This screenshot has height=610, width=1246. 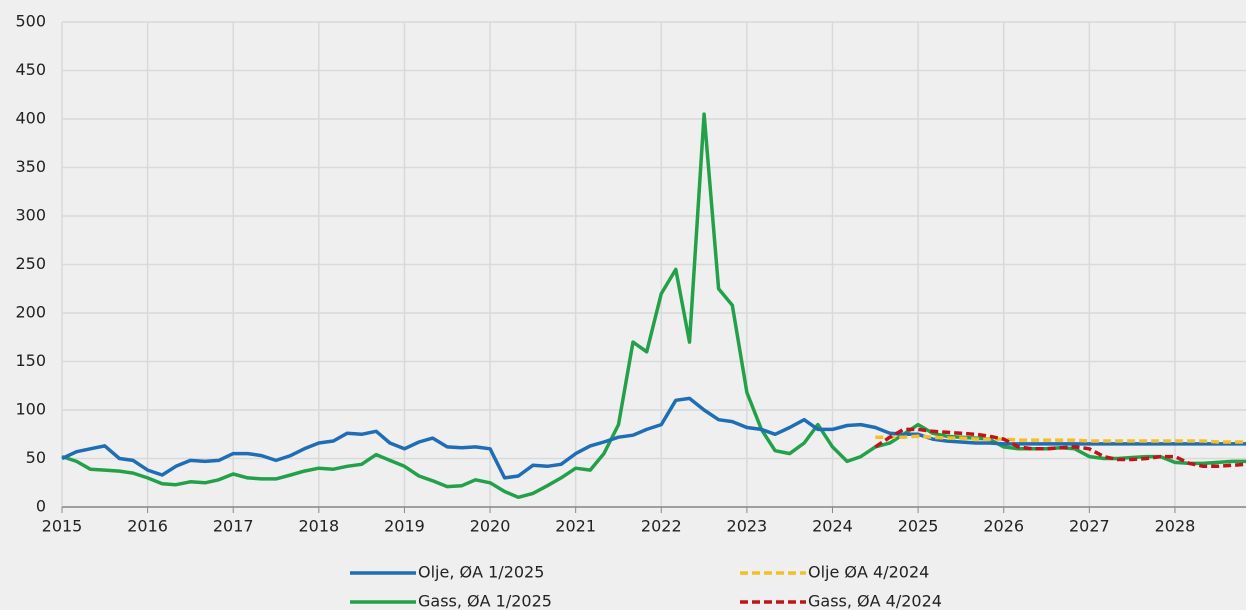 I want to click on y-tick-label: 200, so click(x=30, y=312).